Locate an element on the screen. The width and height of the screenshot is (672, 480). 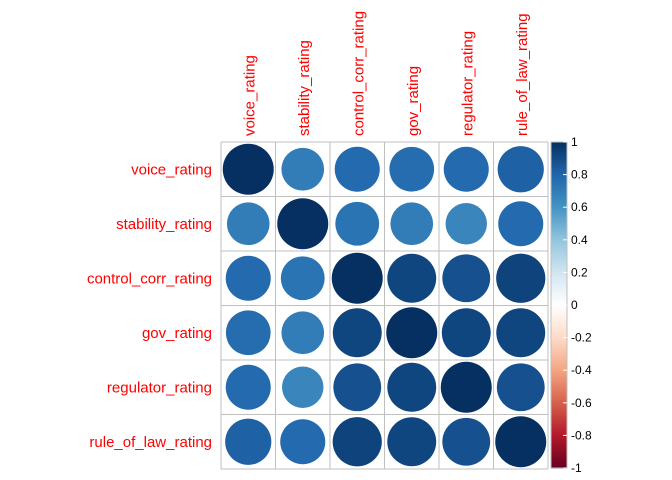
colorbar-tick-label: 0.2 is located at coordinates (579, 272).